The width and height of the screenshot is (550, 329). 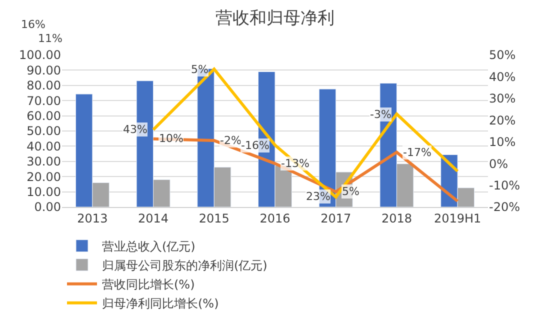 I want to click on annotation: -3%, so click(x=381, y=114).